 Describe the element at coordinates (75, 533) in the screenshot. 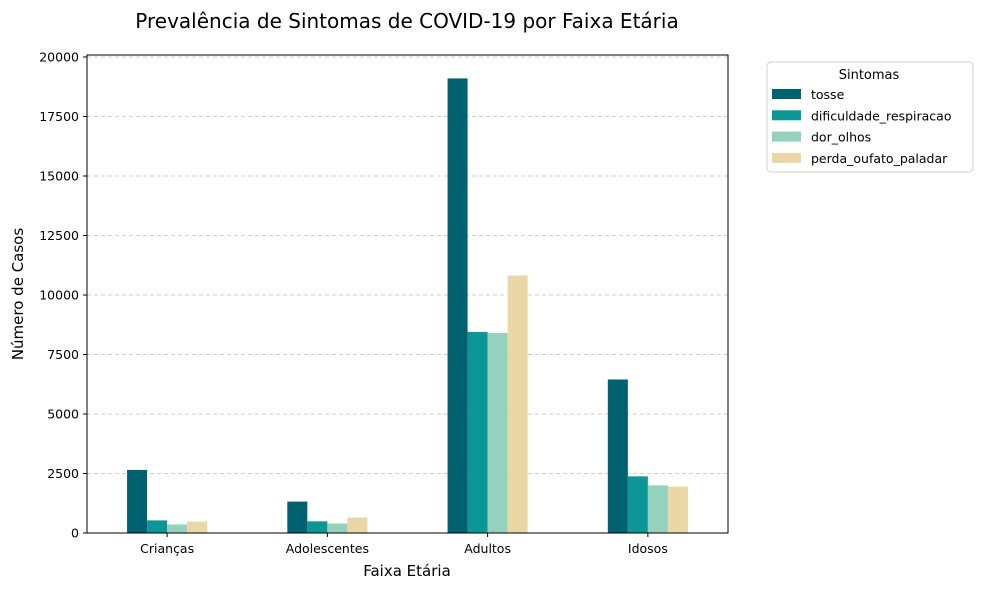

I see `y-tick-label: 0` at that location.